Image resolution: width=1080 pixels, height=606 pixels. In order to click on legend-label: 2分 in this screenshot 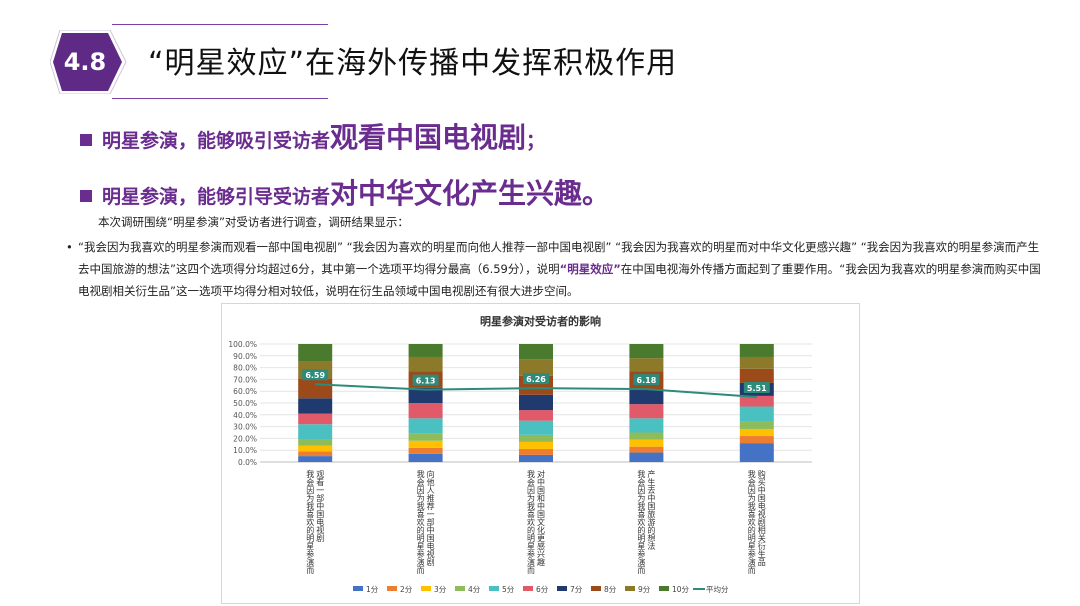, I will do `click(406, 589)`.